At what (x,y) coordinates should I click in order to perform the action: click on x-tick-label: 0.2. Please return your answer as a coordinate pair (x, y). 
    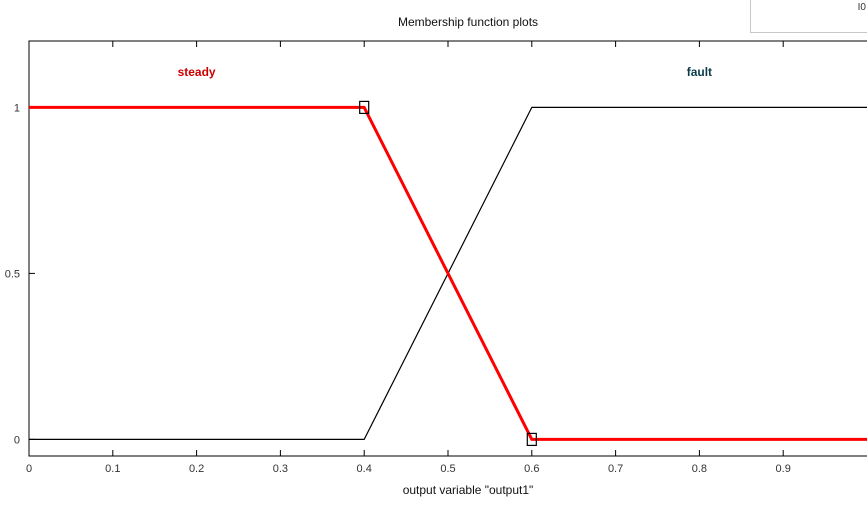
    Looking at the image, I should click on (196, 469).